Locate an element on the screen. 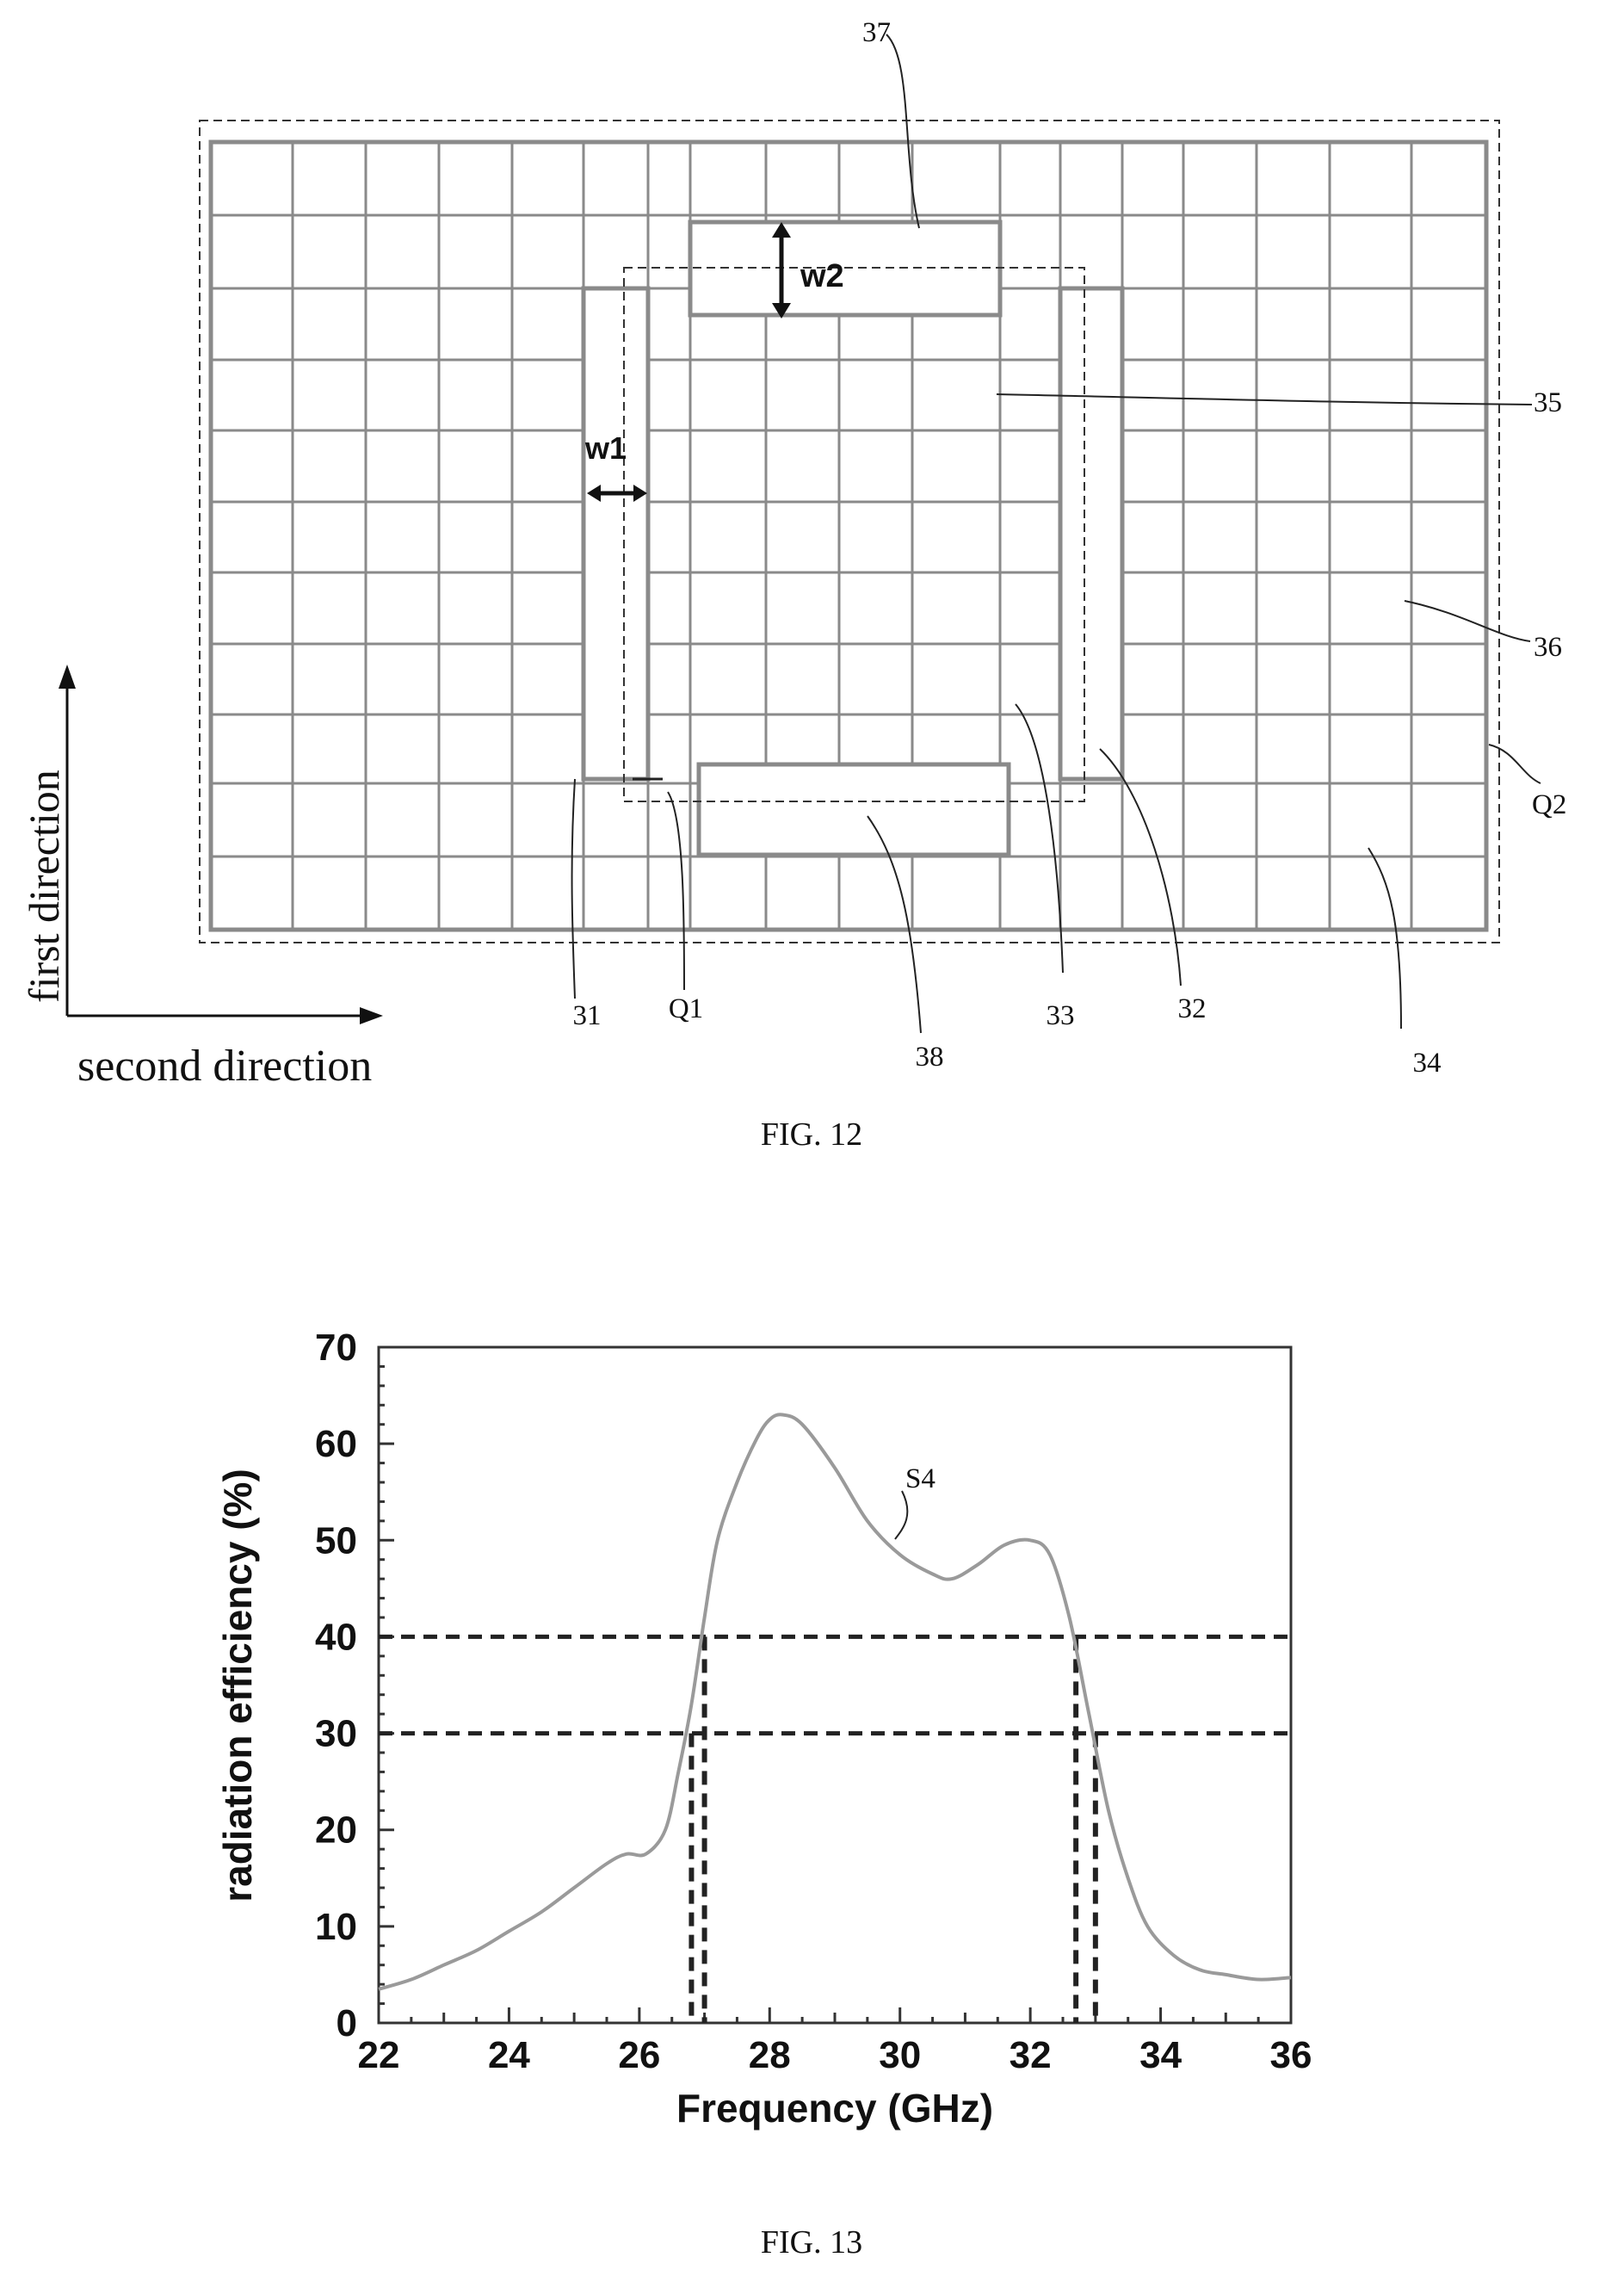 Image resolution: width=1624 pixels, height=2276 pixels. figure-12-caption: FIG. 12 is located at coordinates (811, 1134).